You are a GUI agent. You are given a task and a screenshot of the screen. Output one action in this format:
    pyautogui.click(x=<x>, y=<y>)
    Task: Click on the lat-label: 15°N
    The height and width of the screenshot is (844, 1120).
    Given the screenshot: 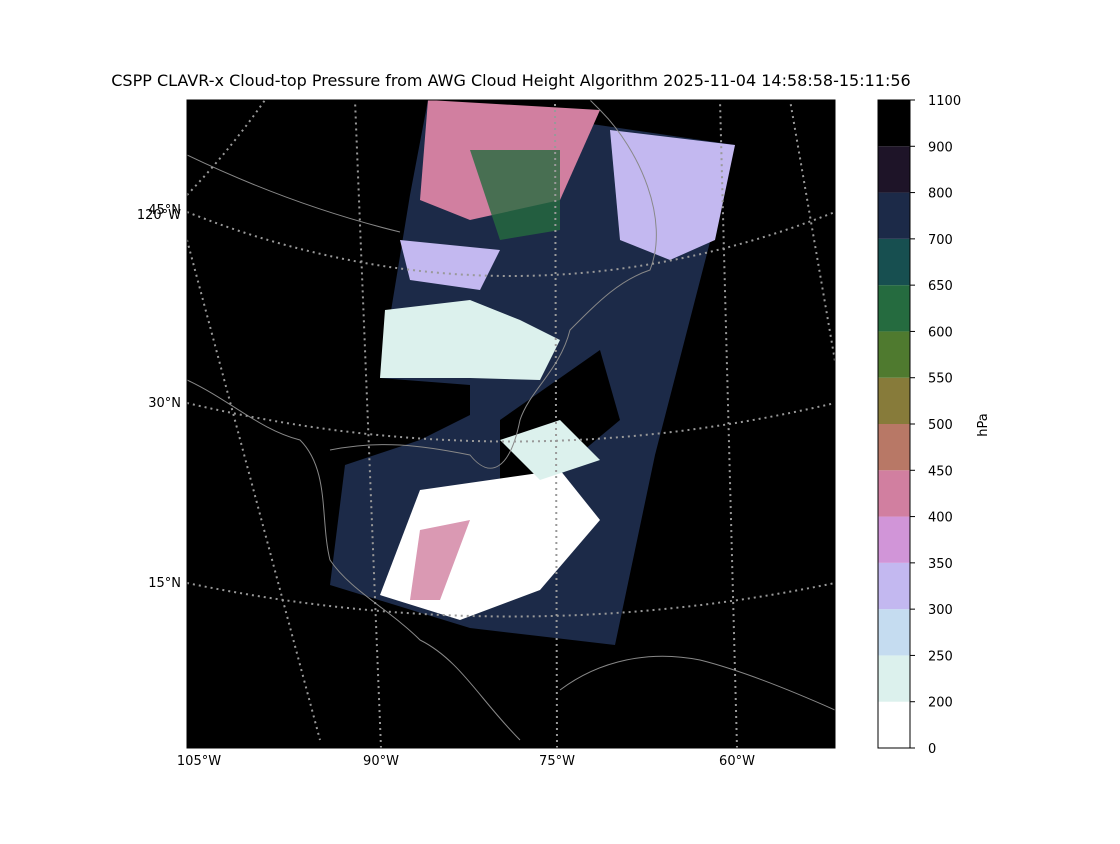 What is the action you would take?
    pyautogui.click(x=164, y=583)
    